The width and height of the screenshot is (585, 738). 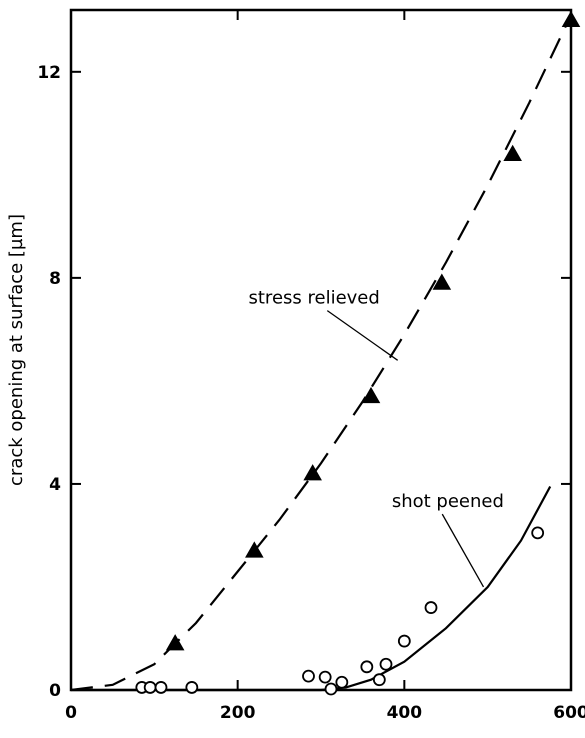 I want to click on y-tick-label: 0, so click(x=55, y=691).